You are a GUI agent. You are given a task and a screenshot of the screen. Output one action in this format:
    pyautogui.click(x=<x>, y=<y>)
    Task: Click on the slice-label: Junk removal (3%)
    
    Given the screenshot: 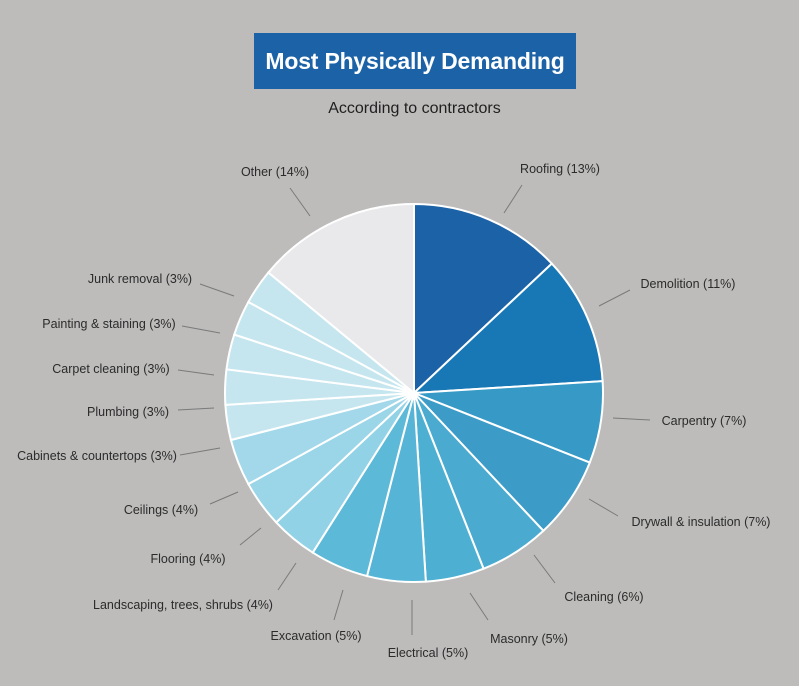 What is the action you would take?
    pyautogui.click(x=140, y=279)
    